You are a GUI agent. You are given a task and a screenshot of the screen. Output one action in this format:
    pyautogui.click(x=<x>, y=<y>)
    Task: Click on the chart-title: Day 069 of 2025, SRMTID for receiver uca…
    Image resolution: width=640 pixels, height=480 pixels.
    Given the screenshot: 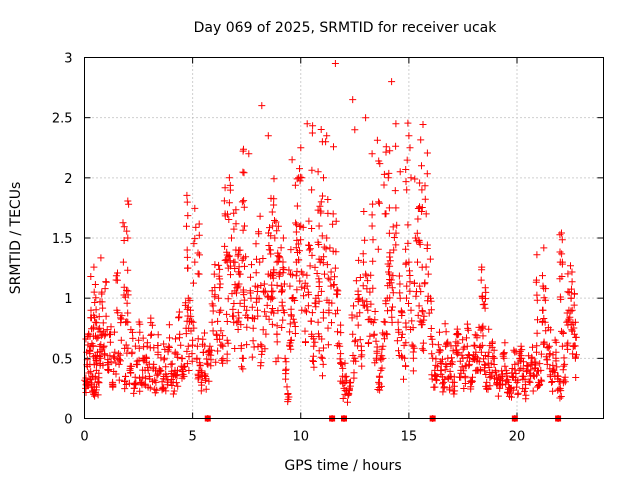 What is the action you would take?
    pyautogui.click(x=346, y=28)
    